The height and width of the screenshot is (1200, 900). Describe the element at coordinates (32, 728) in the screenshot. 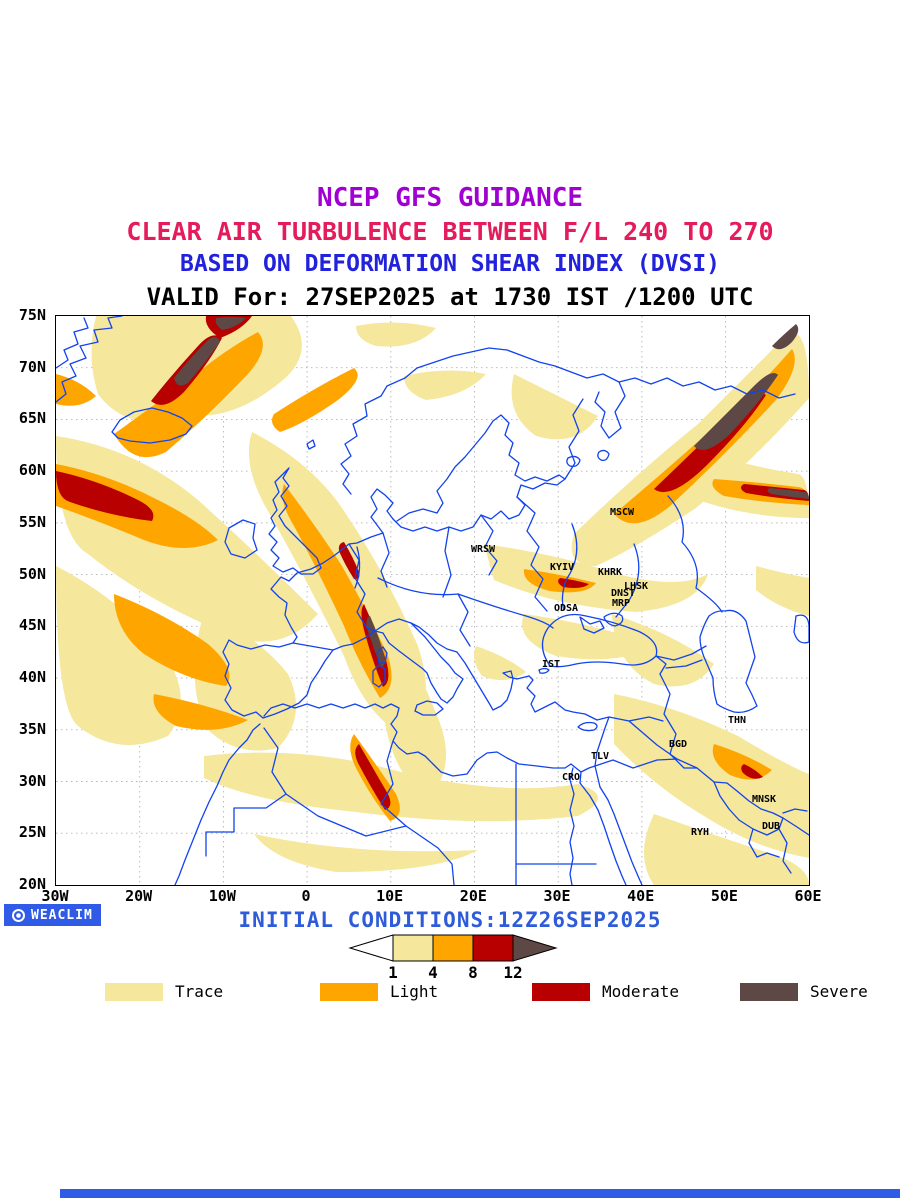

I see `lat-tick-label: 35N` at that location.